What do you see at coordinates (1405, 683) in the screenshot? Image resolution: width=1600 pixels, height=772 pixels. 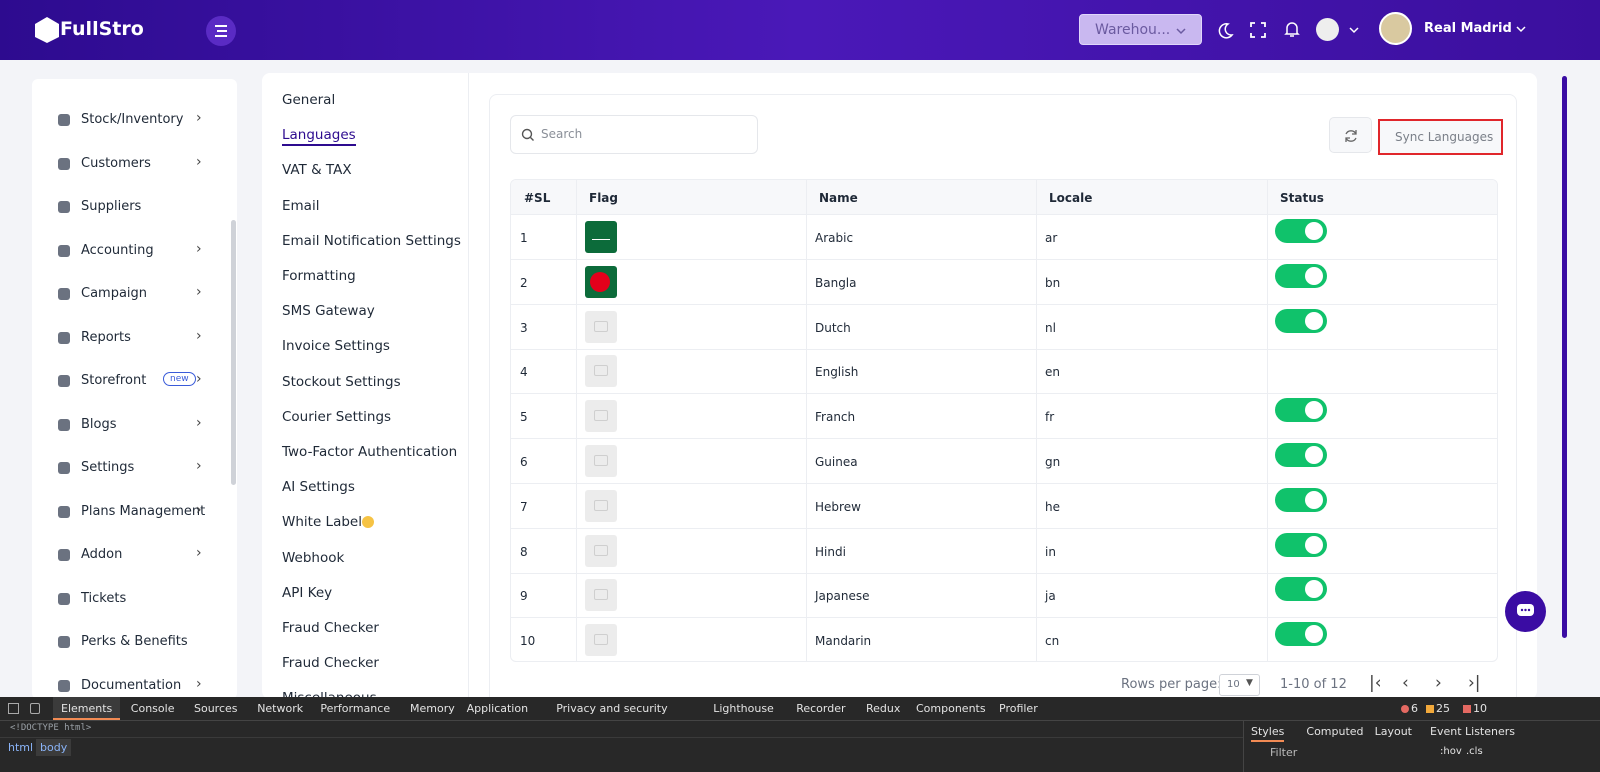 I see `page-nav-button: ‹` at bounding box center [1405, 683].